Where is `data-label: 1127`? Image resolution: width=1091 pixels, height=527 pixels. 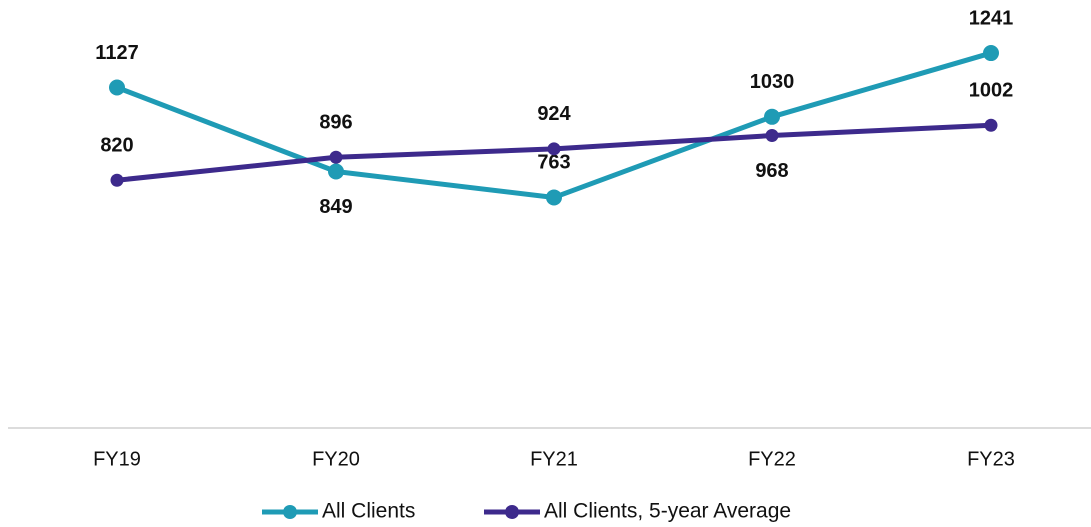
data-label: 1127 is located at coordinates (116, 53).